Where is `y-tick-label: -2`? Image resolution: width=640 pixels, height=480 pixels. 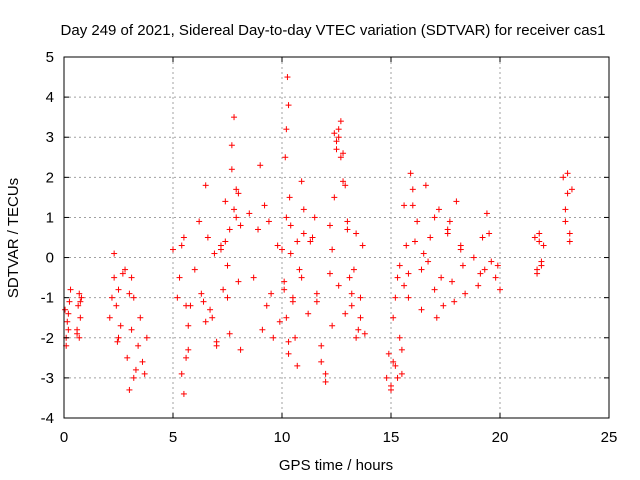 y-tick-label: -2 is located at coordinates (47, 338).